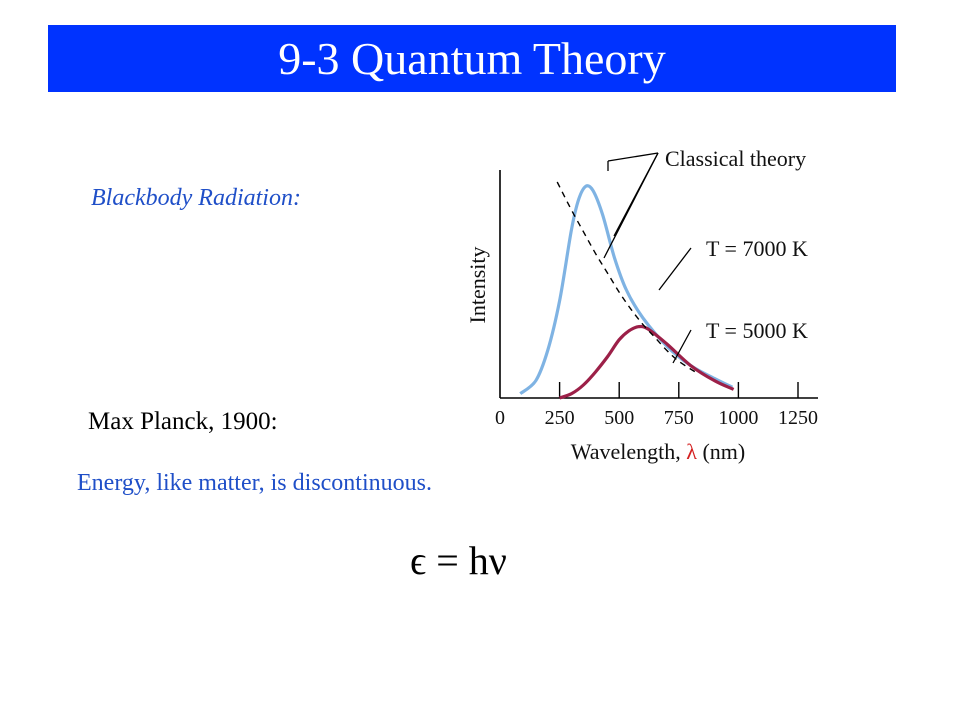  What do you see at coordinates (629, 451) in the screenshot?
I see `x-axis-label-prefix: Wavelength,` at bounding box center [629, 451].